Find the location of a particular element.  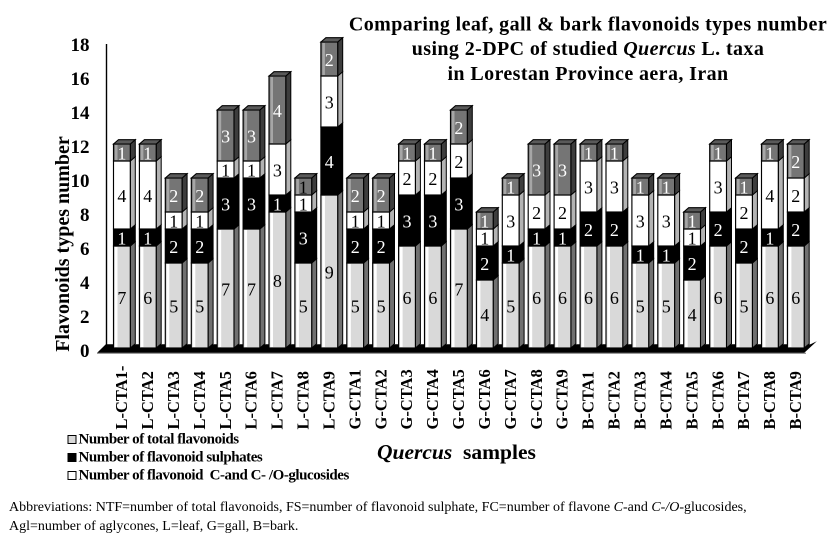

svg-text: 12 is located at coordinates (80, 147).